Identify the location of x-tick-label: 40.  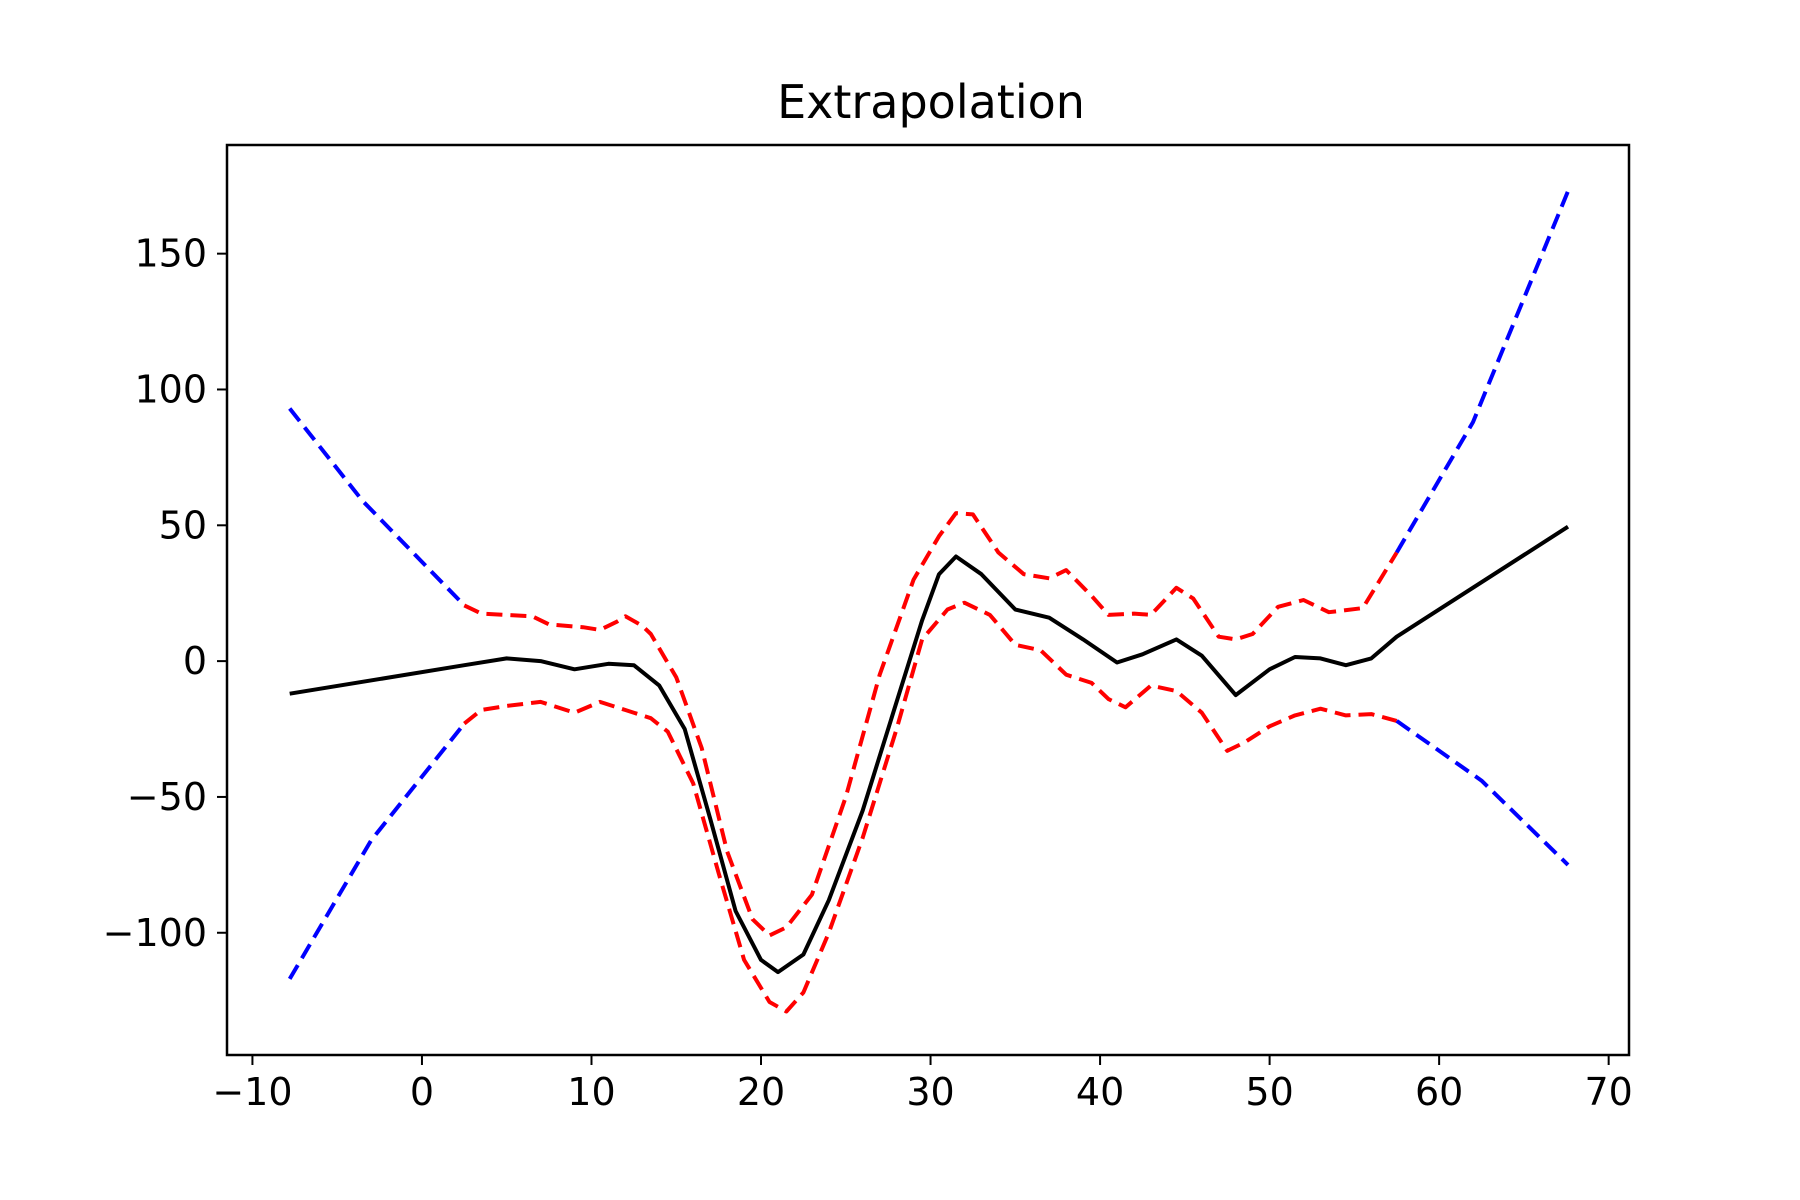
(1100, 1092).